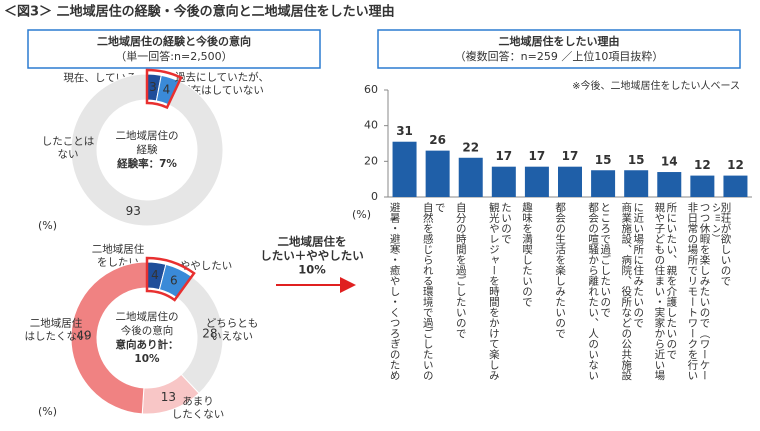  I want to click on segment-label: 二地域居住はしたくない, so click(56, 330).